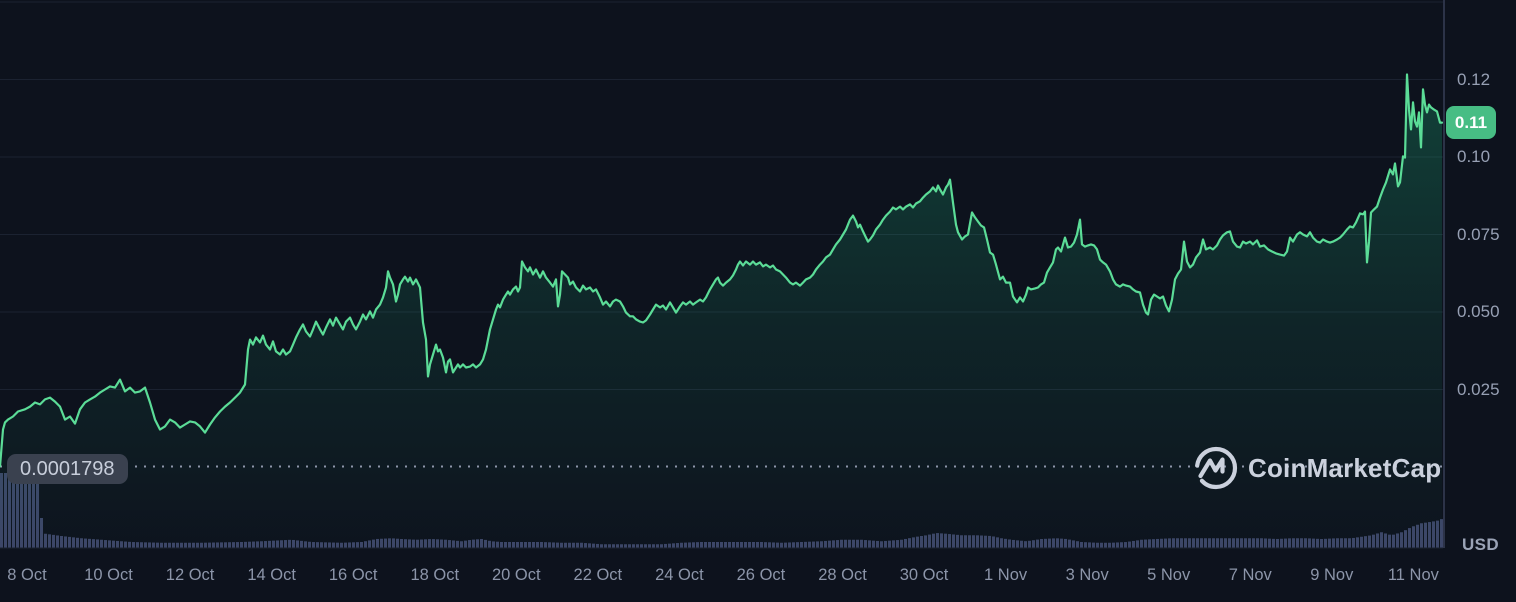 This screenshot has width=1516, height=602. I want to click on x-axis-tick-label: 20 Oct, so click(516, 575).